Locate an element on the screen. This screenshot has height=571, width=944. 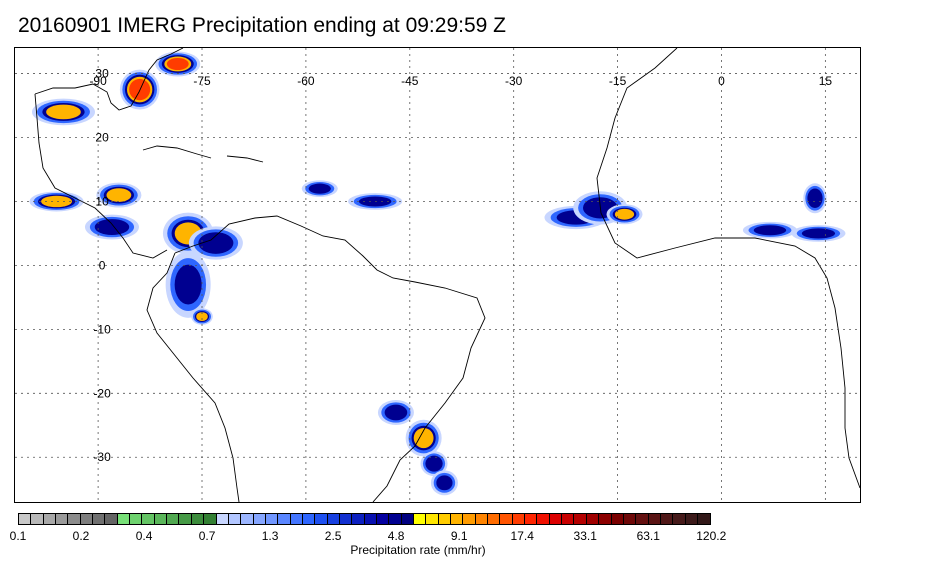
colorbar-tick-10: 63.1 is located at coordinates (648, 536).